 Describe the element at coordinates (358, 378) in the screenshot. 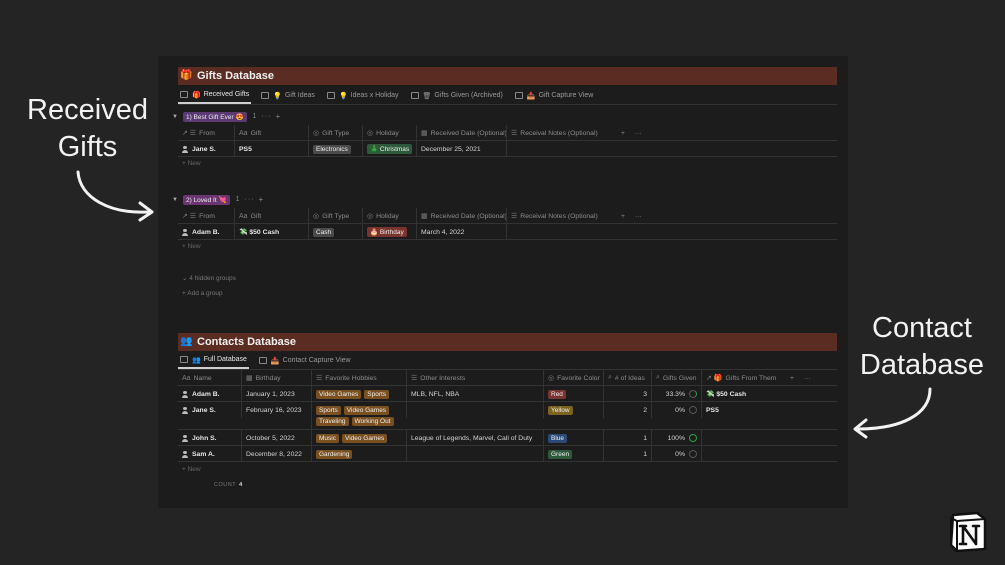

I see `column-header: ☰ Favorite Hobbies` at that location.